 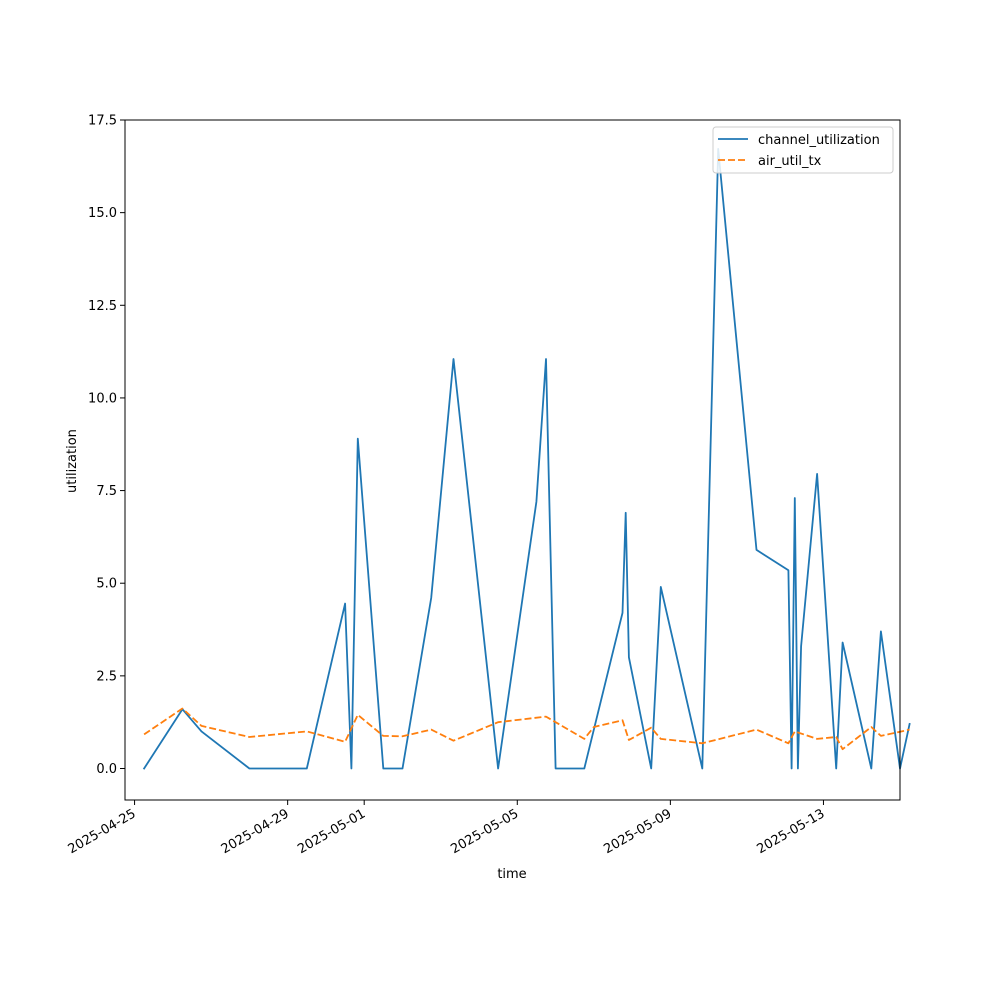 What do you see at coordinates (790, 161) in the screenshot?
I see `legend-label-air_util_tx: air_util_tx` at bounding box center [790, 161].